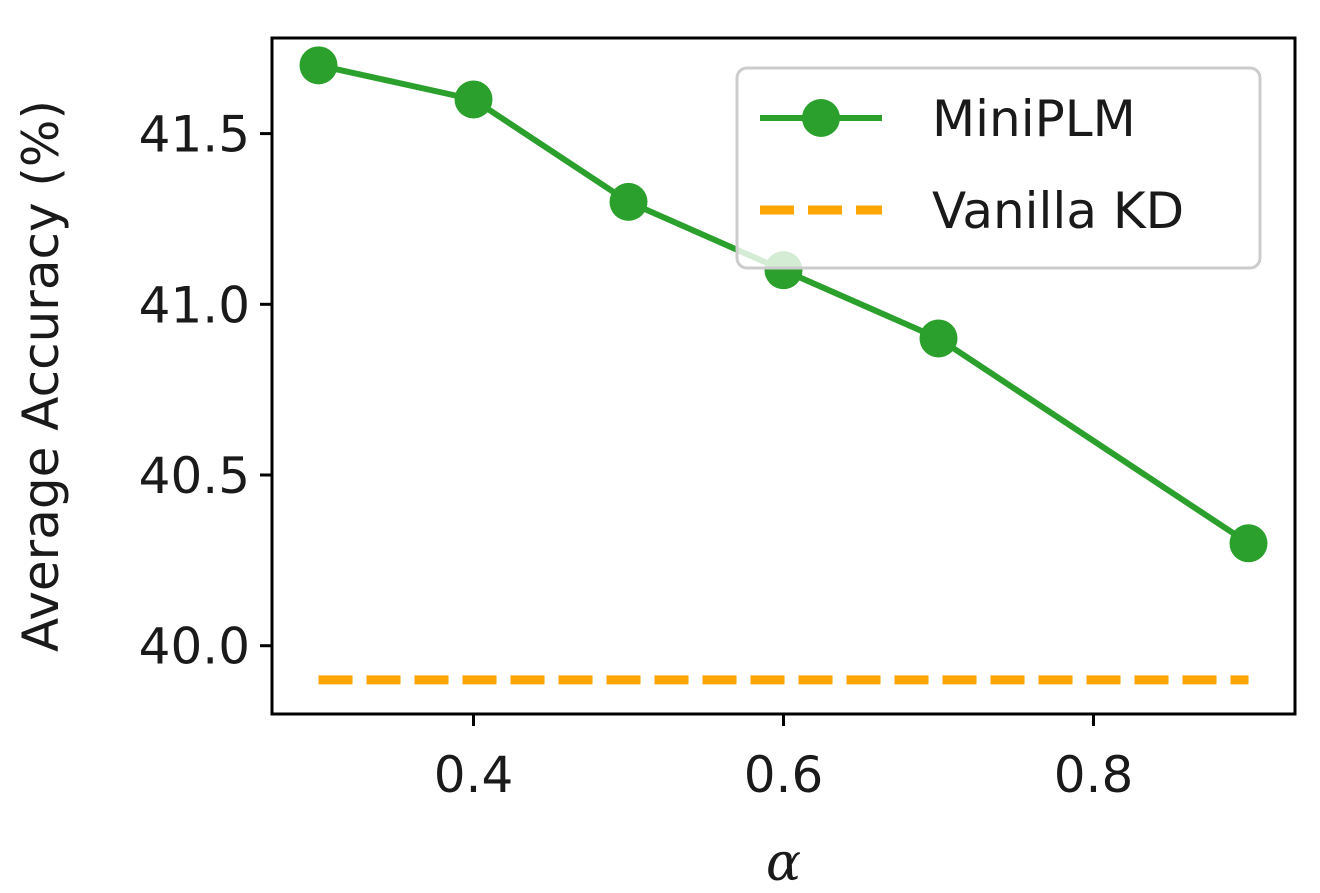  Describe the element at coordinates (474, 775) in the screenshot. I see `x-tick-label: 0.4` at that location.